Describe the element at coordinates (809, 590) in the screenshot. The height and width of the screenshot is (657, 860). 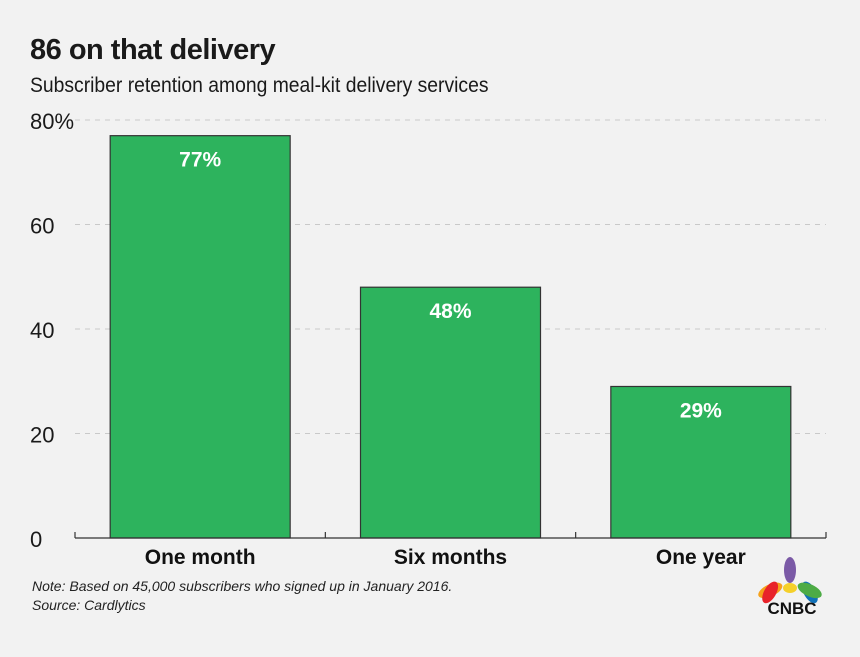
I see `feather-green` at that location.